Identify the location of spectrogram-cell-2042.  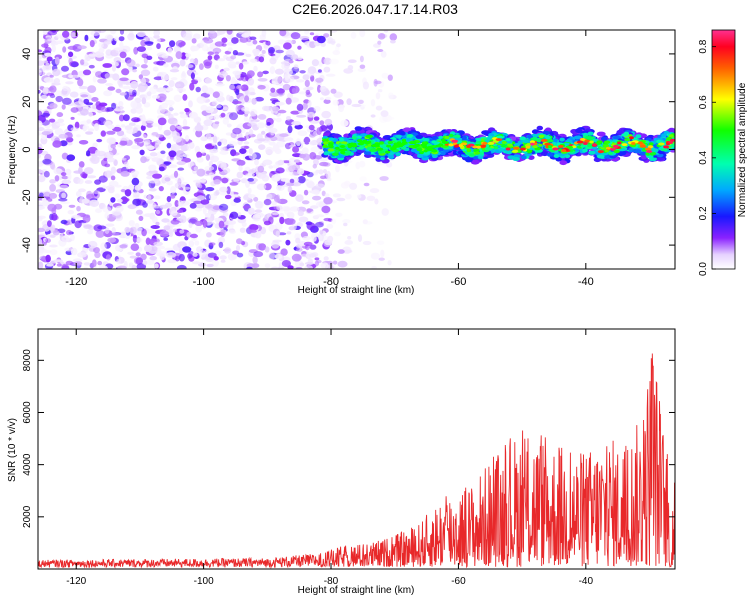
(116, 213).